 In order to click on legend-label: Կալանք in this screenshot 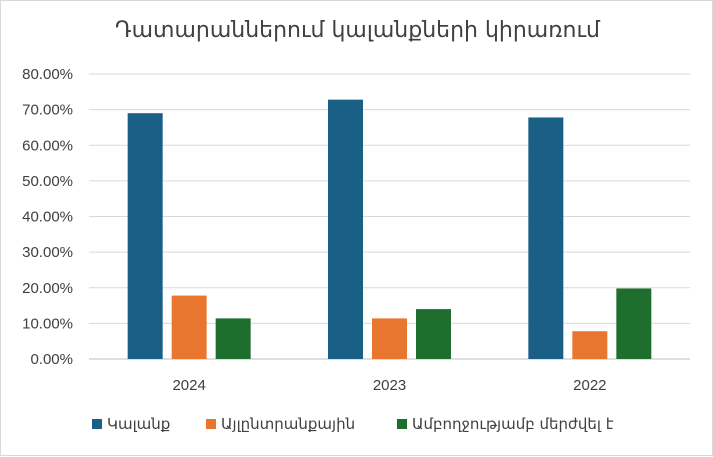, I will do `click(138, 424)`.